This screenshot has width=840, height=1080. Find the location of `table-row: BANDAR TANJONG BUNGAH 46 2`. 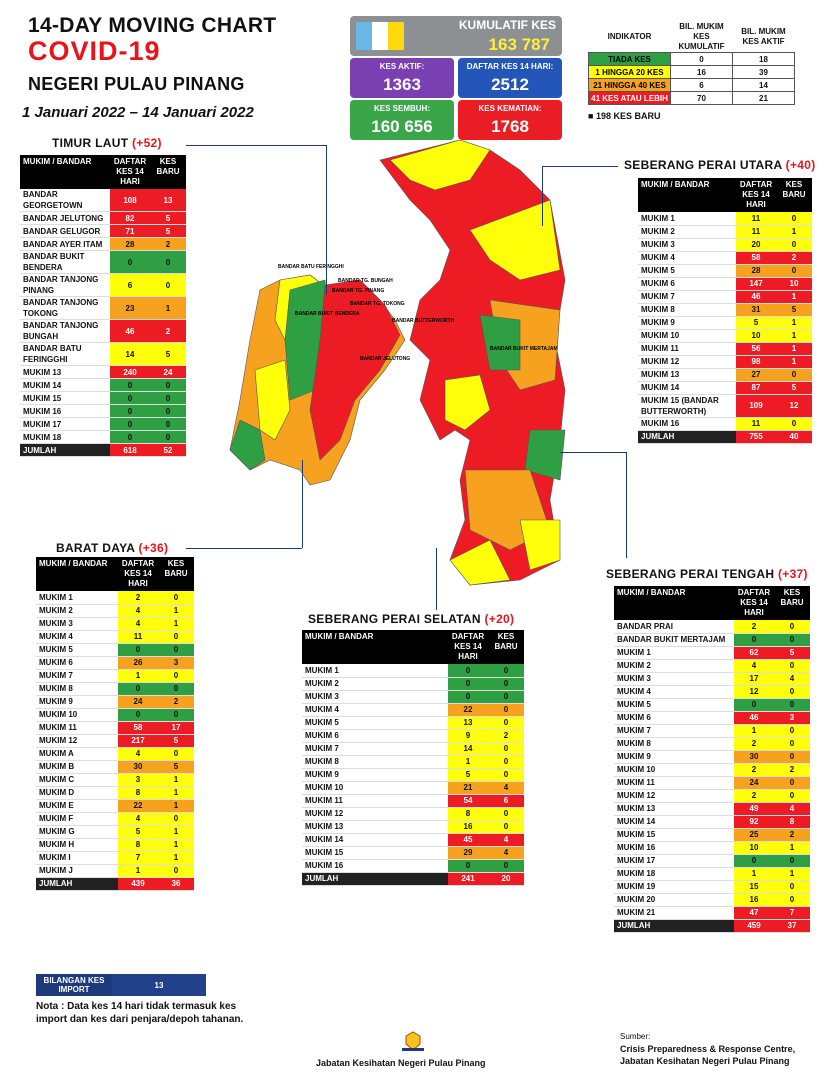

table-row: BANDAR TANJONG BUNGAH 46 2 is located at coordinates (103, 331).